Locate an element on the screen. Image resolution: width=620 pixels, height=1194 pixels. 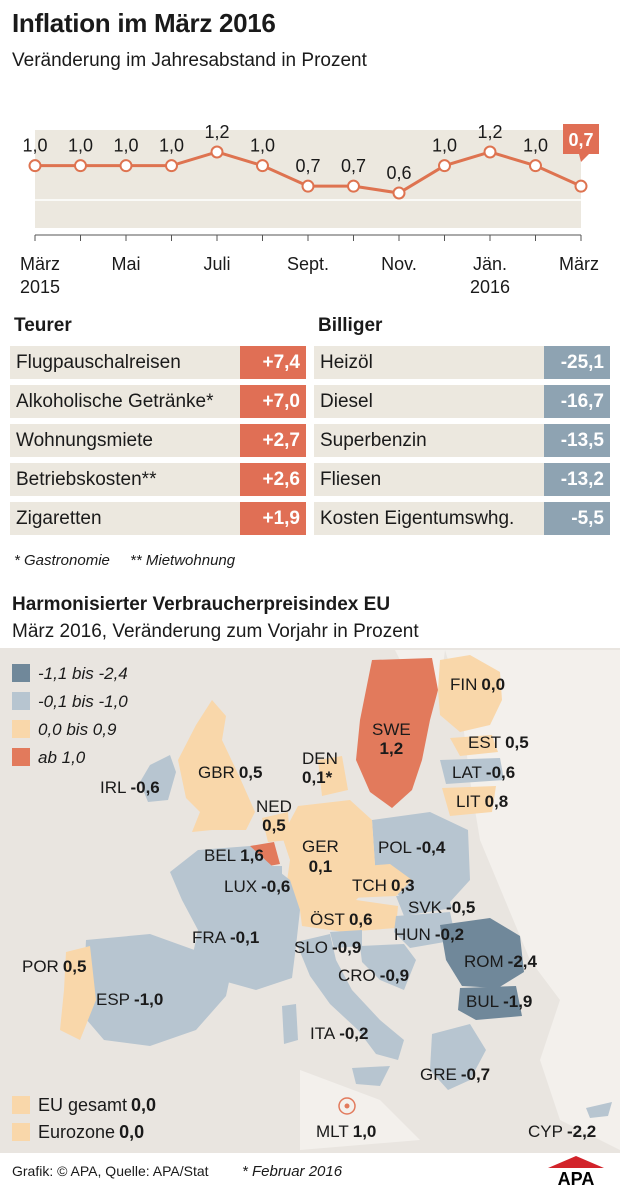
credit-note: * Februar 2016 is located at coordinates (292, 1171).